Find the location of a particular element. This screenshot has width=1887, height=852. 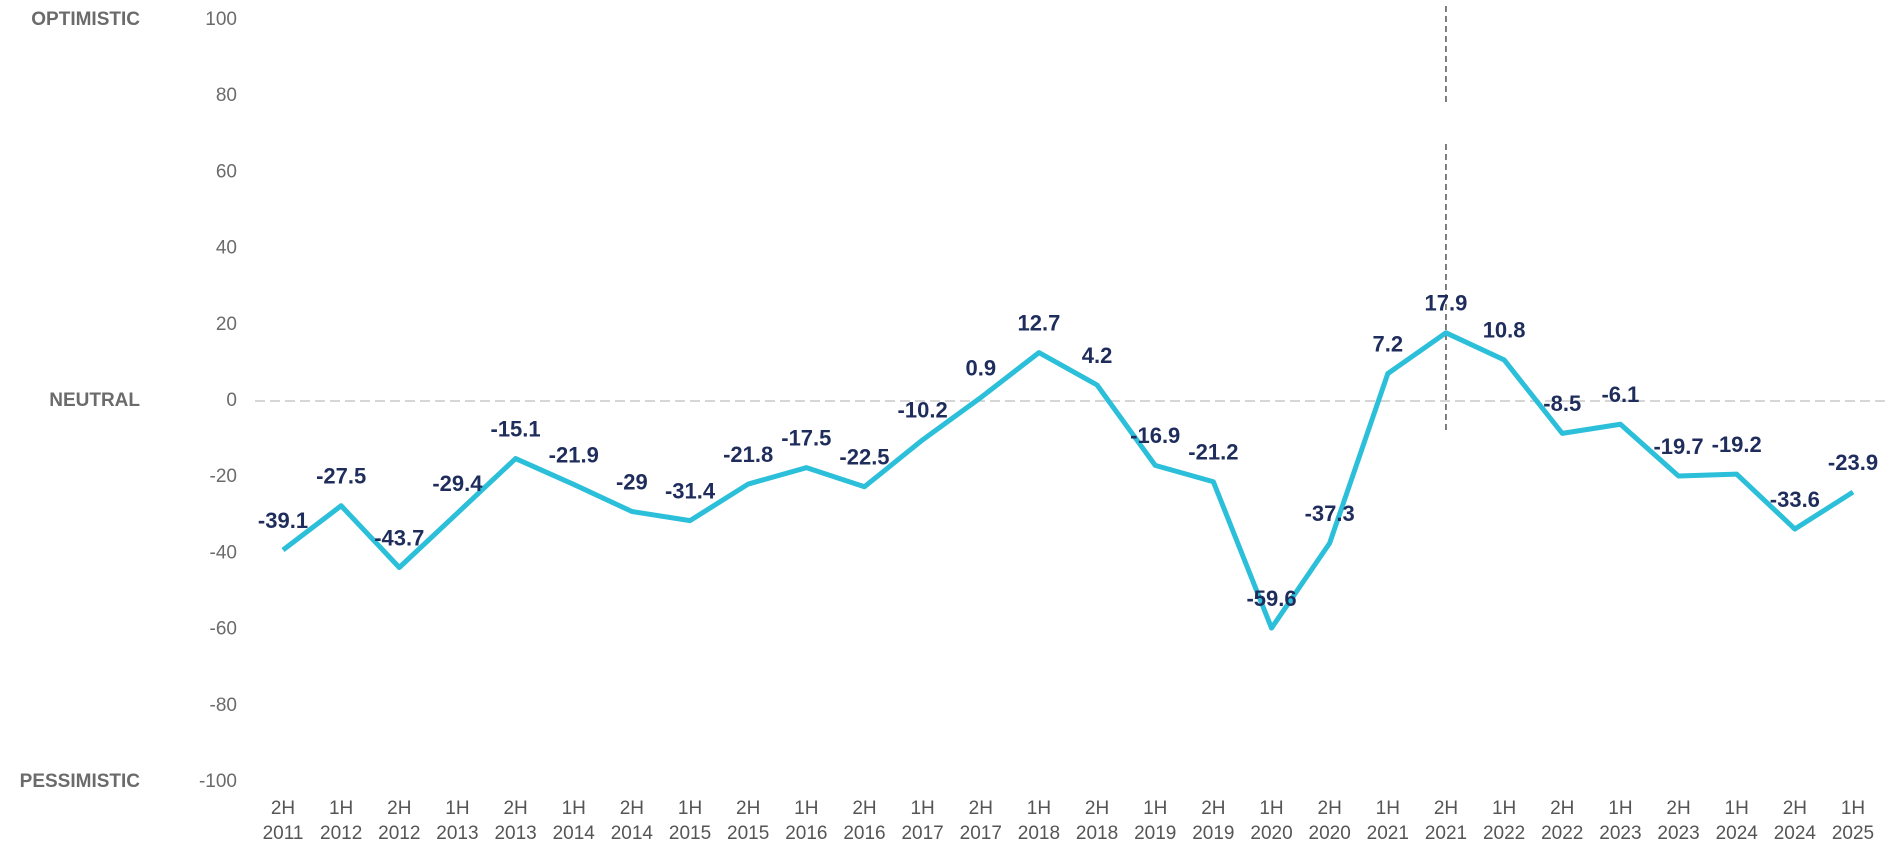

data-label: -19.7 is located at coordinates (1678, 446).